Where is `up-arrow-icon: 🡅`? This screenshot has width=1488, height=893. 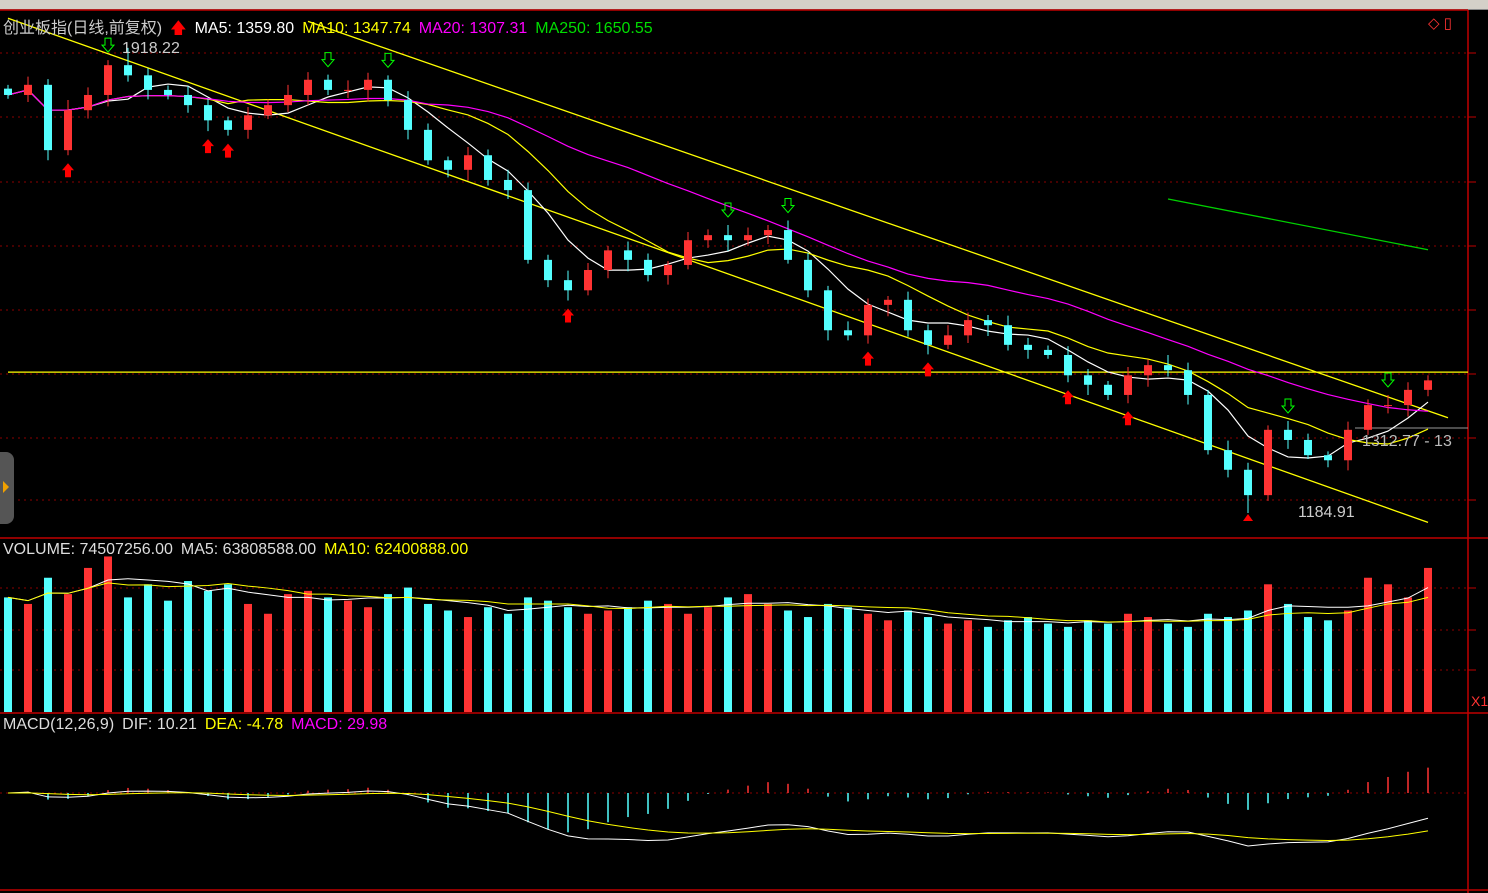
up-arrow-icon: 🡅 is located at coordinates (178, 28).